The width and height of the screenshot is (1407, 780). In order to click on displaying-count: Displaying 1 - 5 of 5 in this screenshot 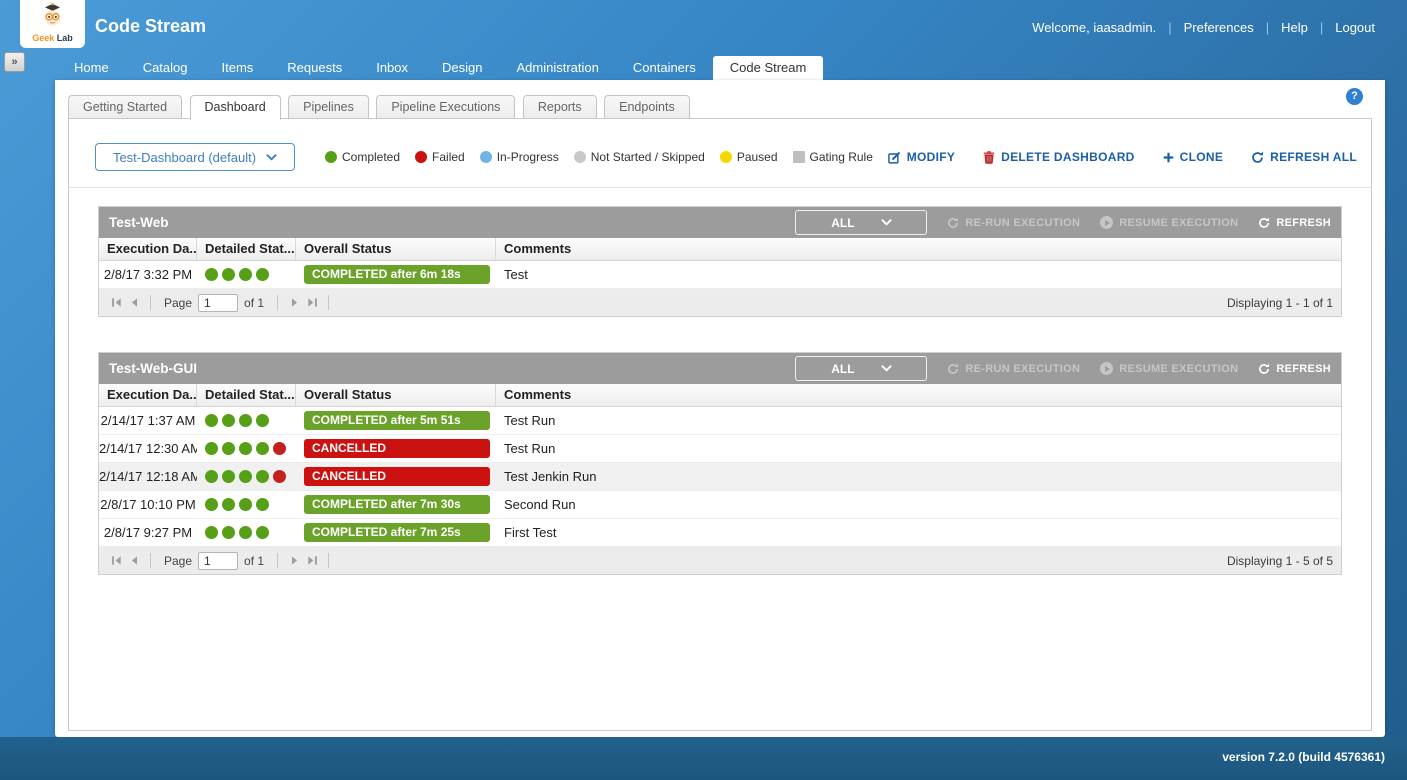, I will do `click(1279, 560)`.